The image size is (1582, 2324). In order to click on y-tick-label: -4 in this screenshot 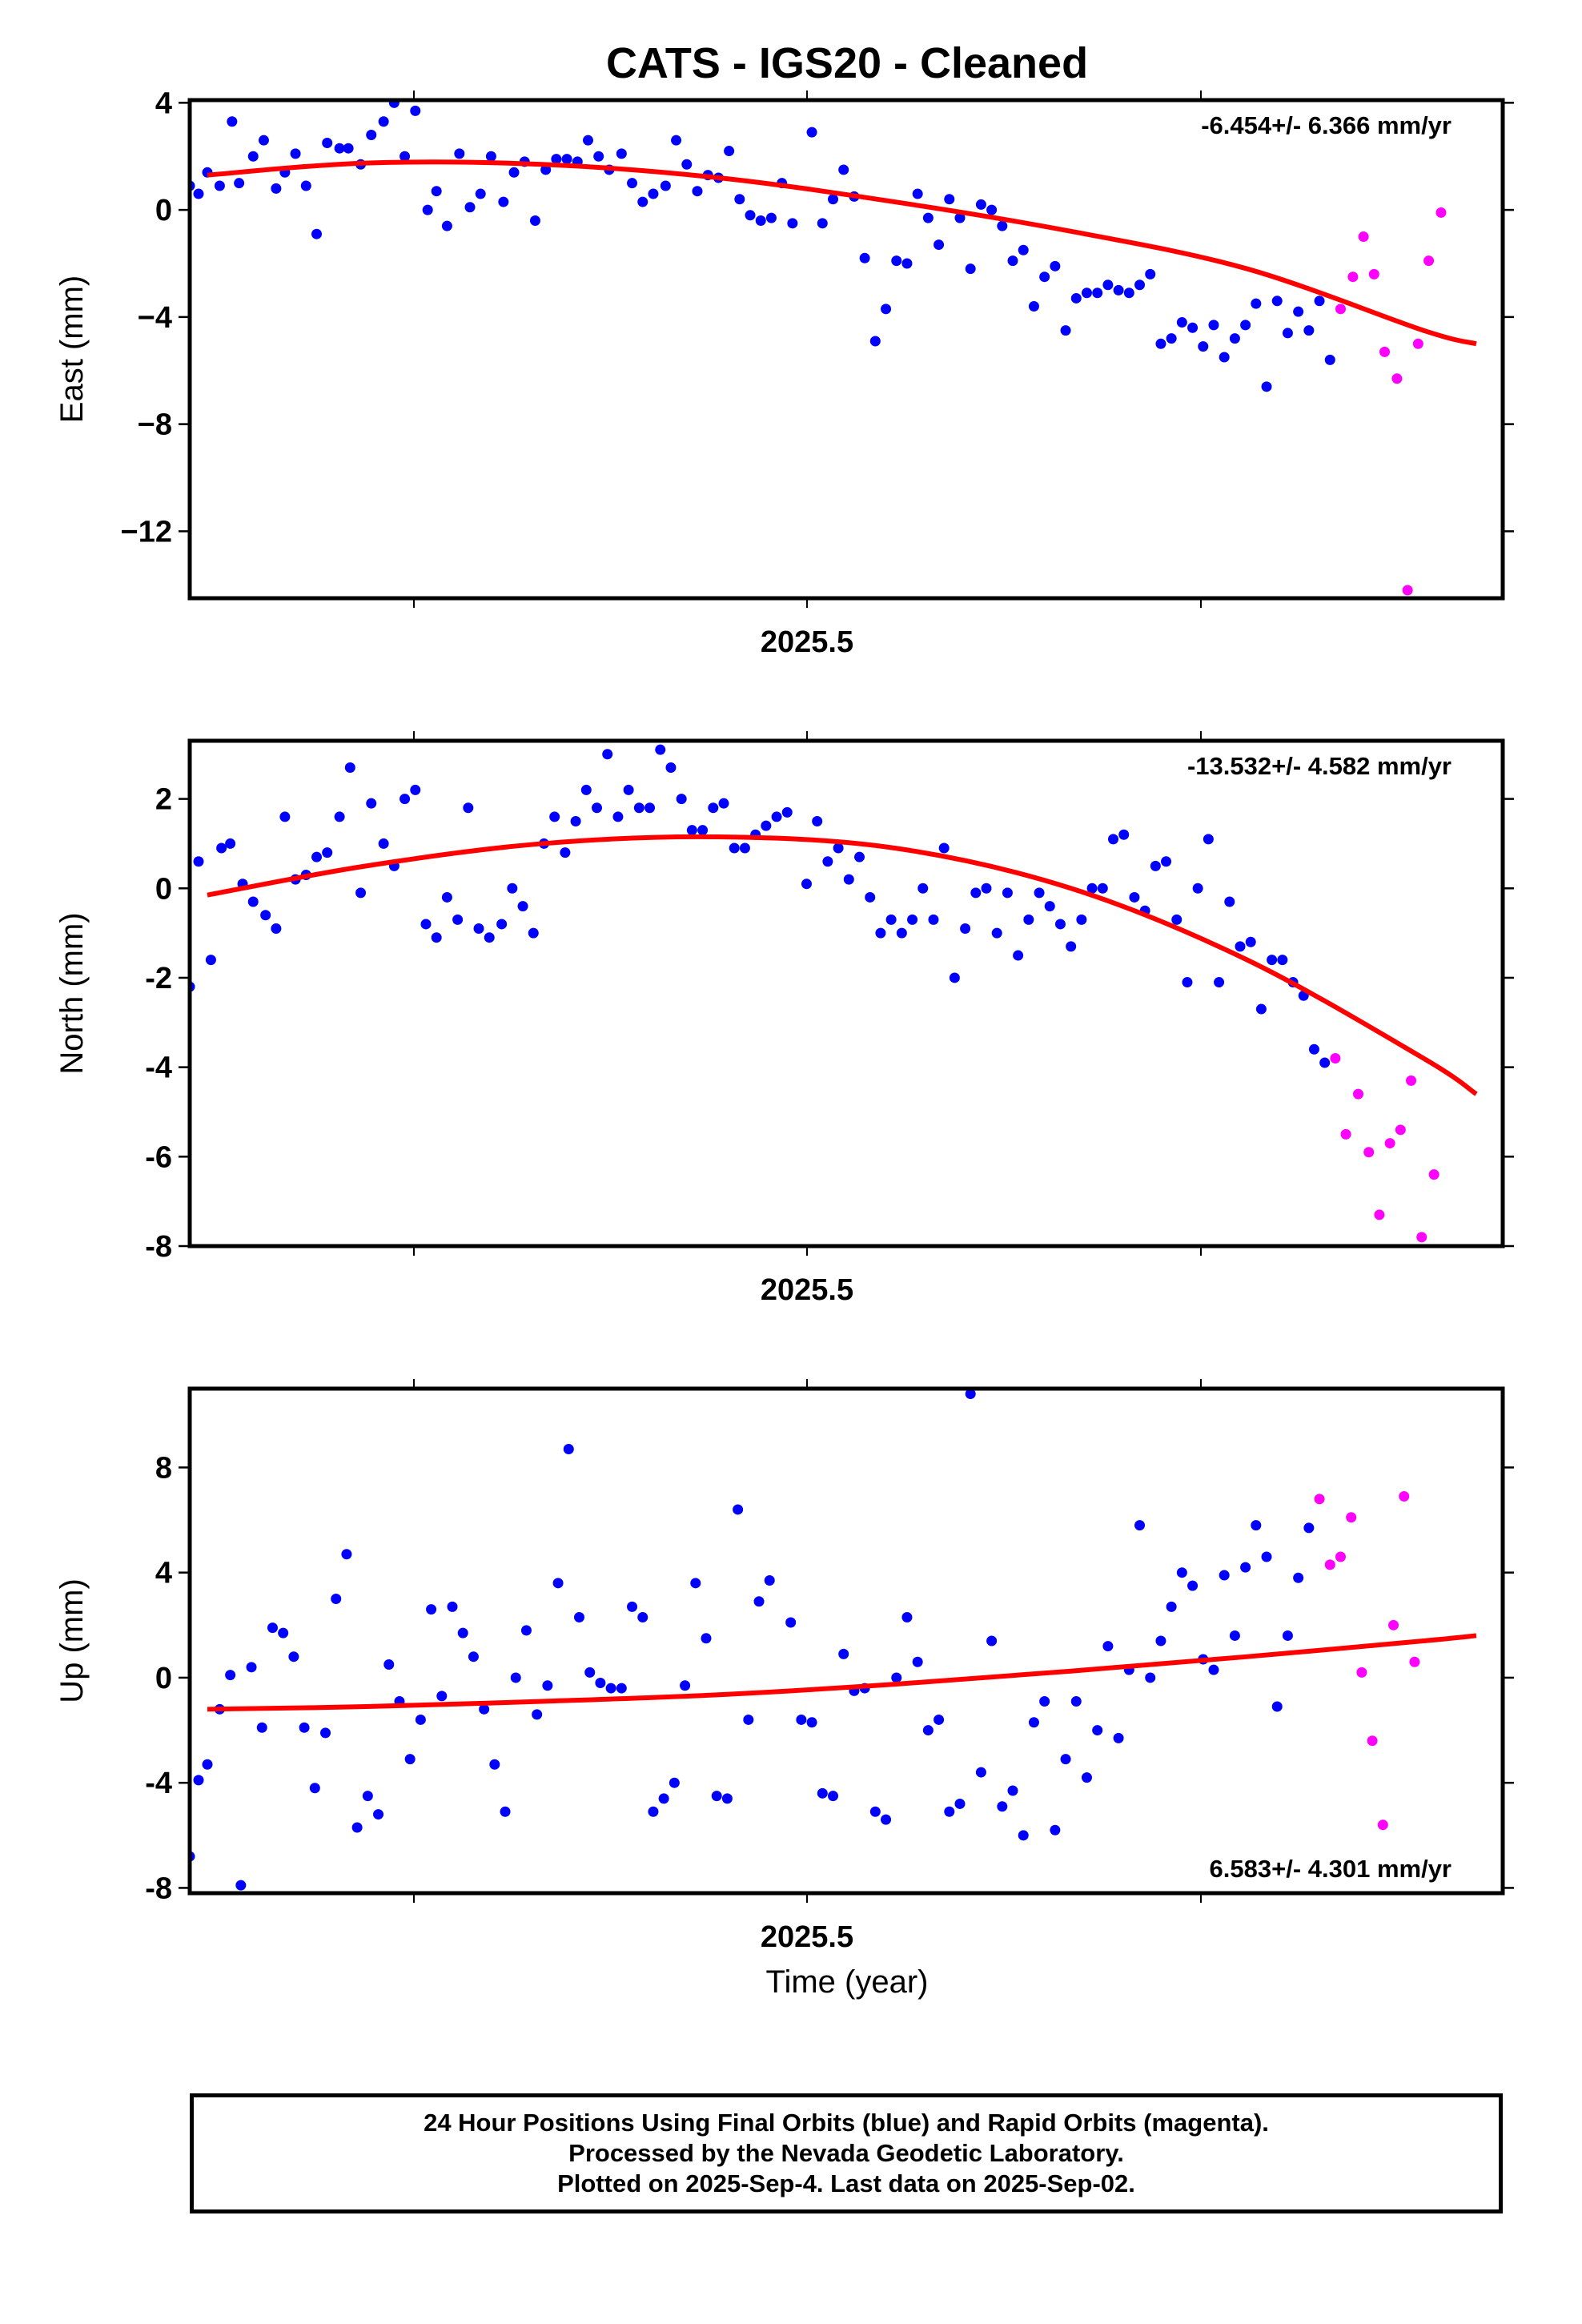, I will do `click(158, 1783)`.